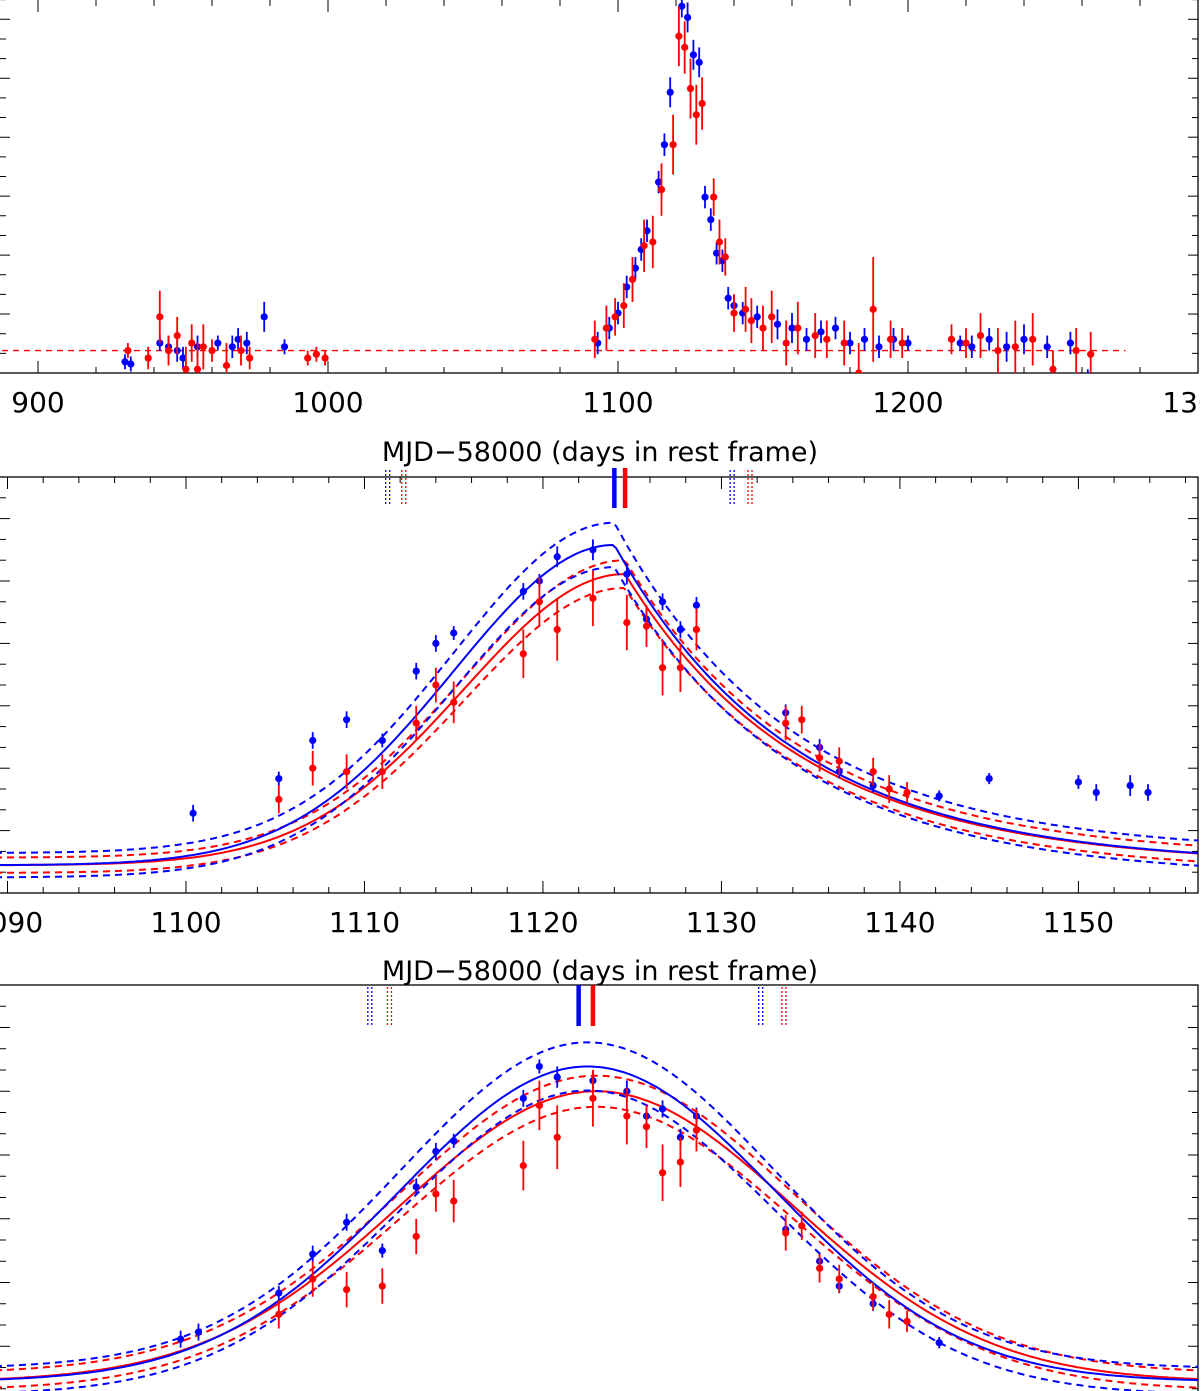 The image size is (1200, 1391). Describe the element at coordinates (899, 922) in the screenshot. I see `panel2-xtick-label: 1140` at that location.